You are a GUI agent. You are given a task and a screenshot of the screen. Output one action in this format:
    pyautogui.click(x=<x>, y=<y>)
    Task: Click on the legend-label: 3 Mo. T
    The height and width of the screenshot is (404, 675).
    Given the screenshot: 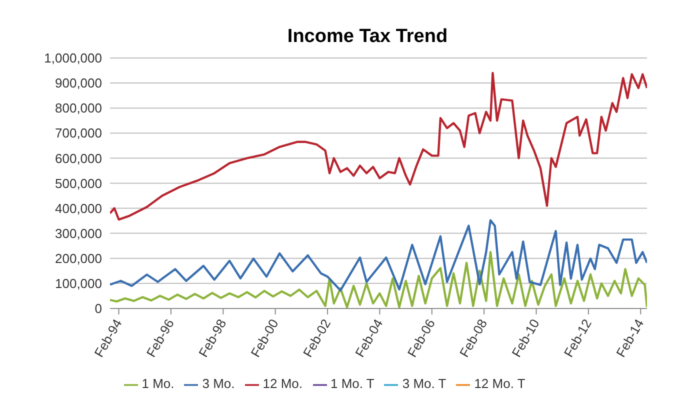 What is the action you would take?
    pyautogui.click(x=424, y=384)
    